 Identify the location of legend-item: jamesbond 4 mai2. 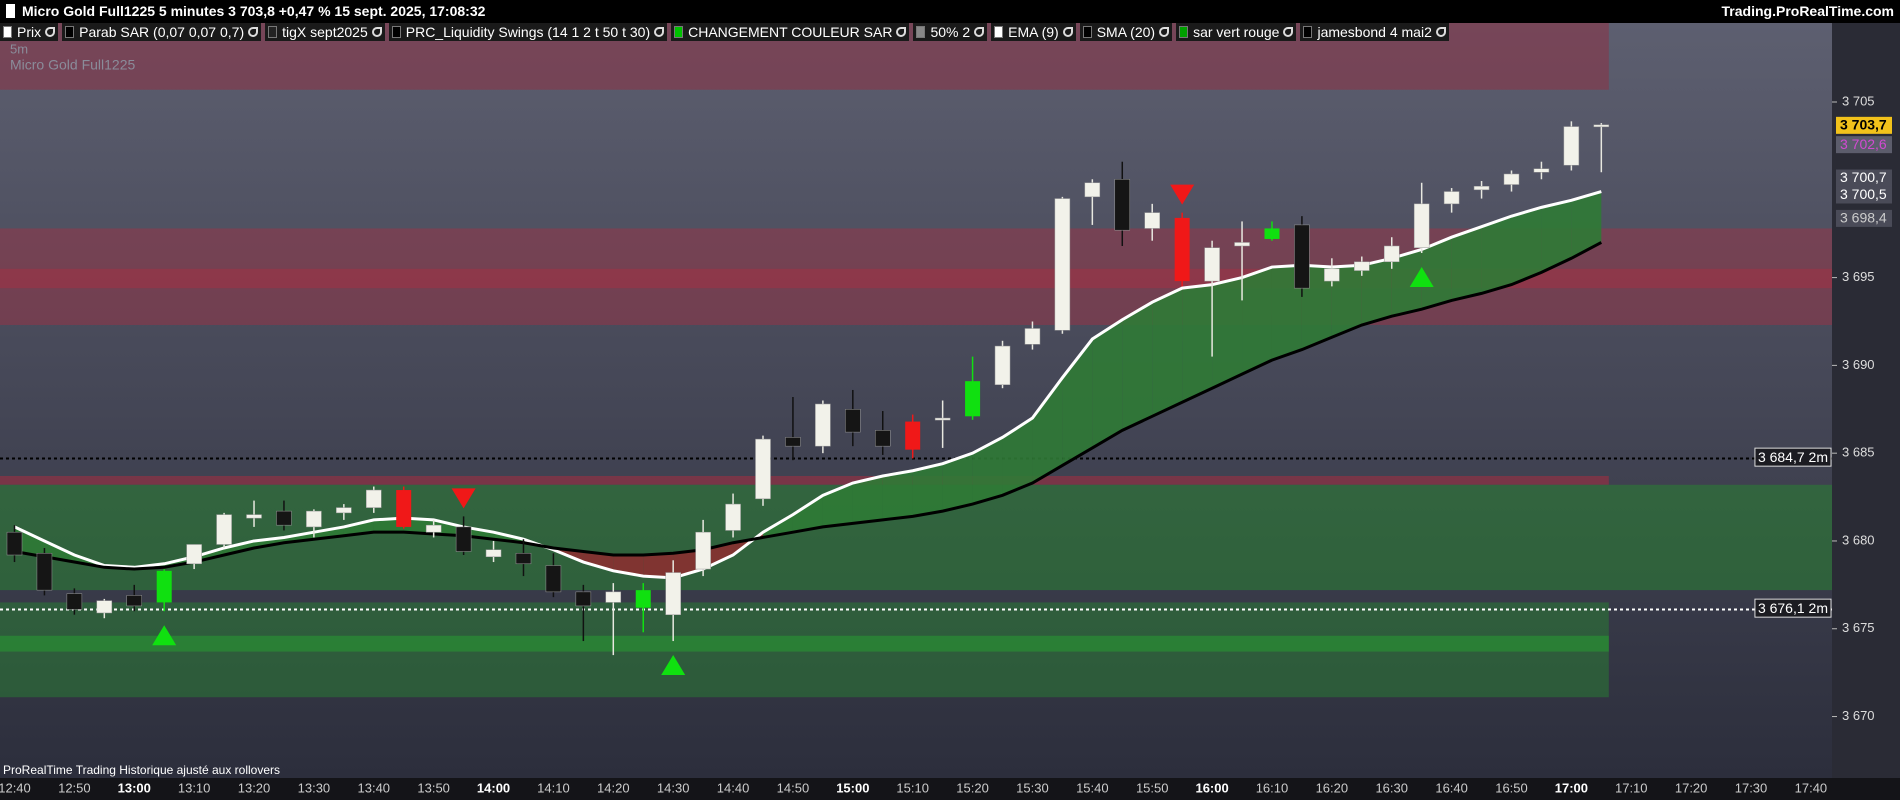
(1374, 32).